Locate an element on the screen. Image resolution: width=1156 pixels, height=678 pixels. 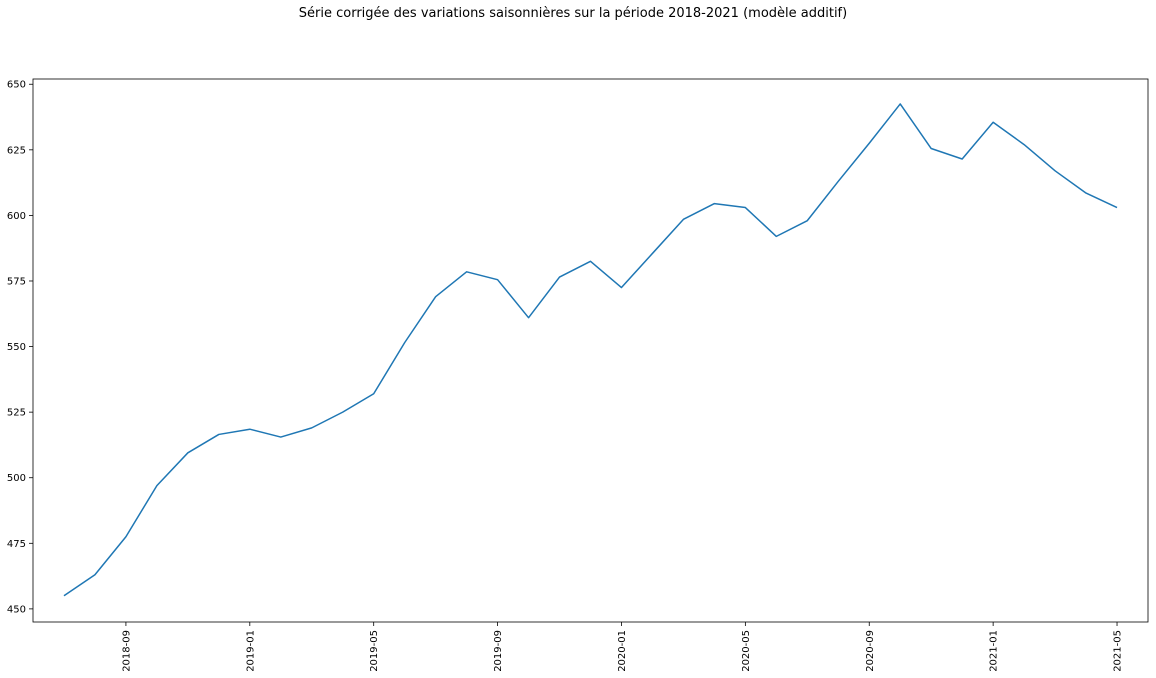
y-tick-label: 575 is located at coordinates (16, 281).